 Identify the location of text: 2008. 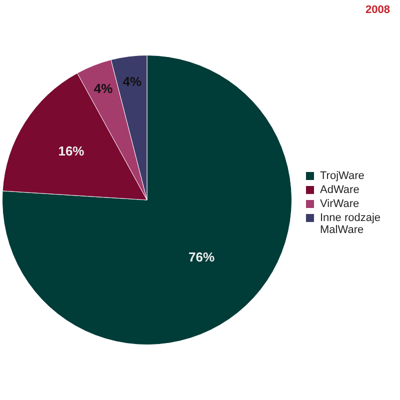
(378, 10).